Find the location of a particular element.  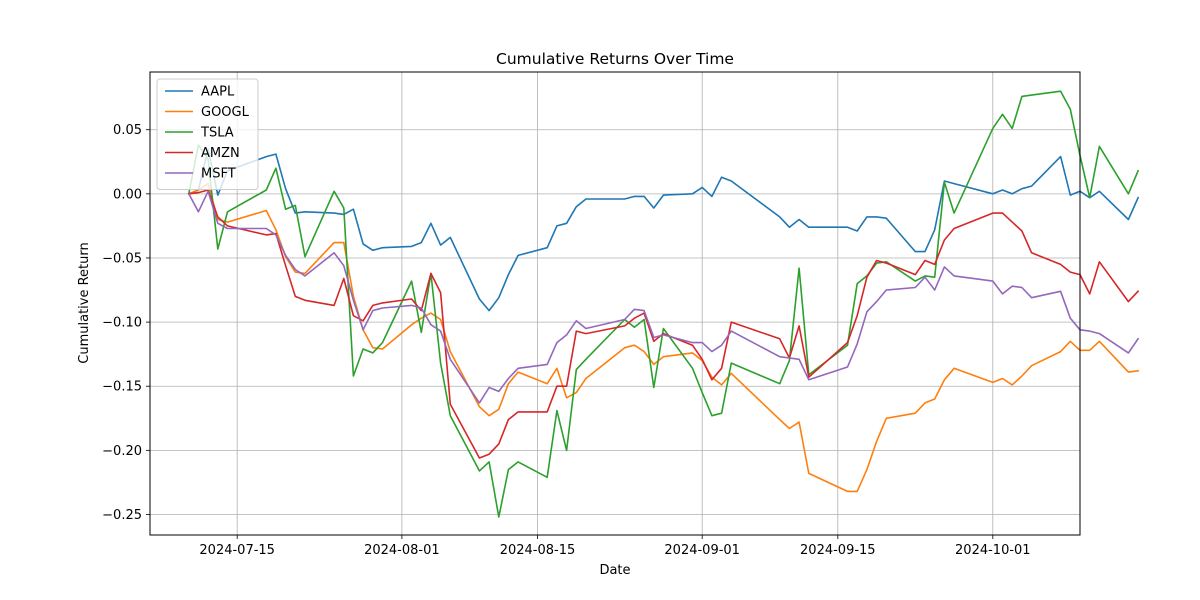

x-tick-label: 2024-09-15 is located at coordinates (838, 550).